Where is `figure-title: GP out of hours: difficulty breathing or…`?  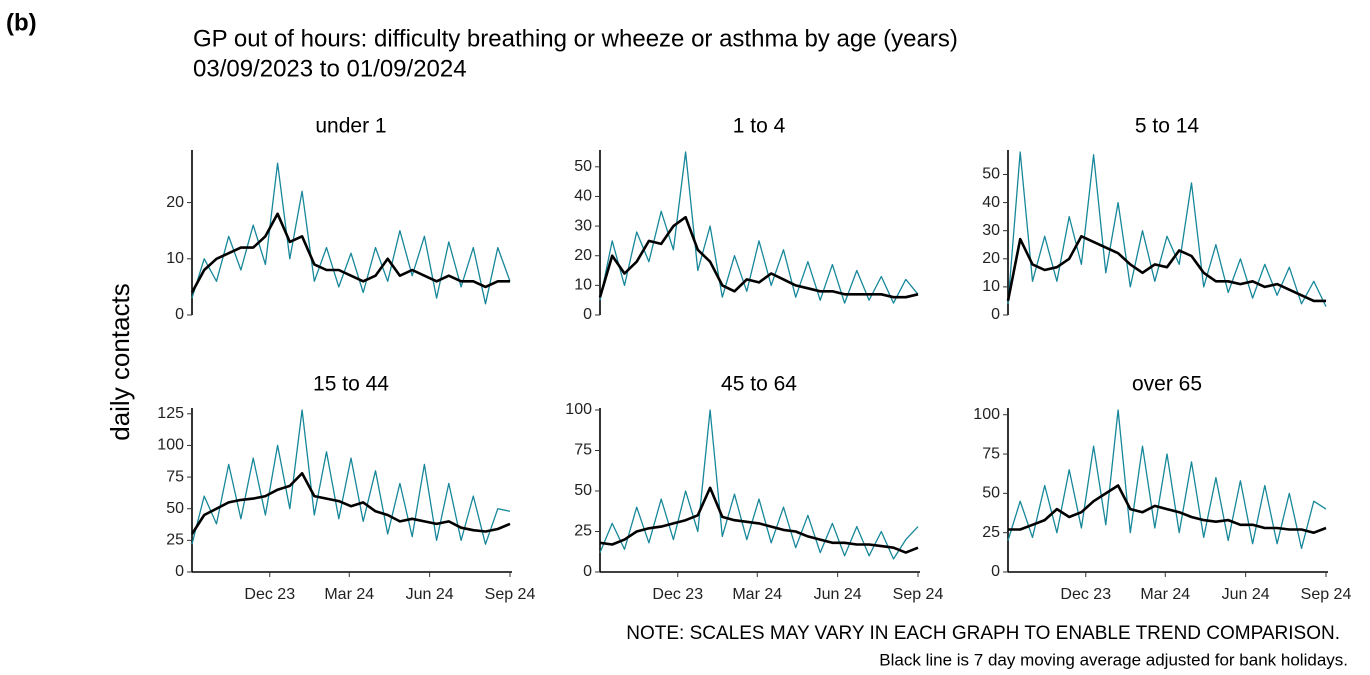
figure-title: GP out of hours: difficulty breathing or… is located at coordinates (575, 38).